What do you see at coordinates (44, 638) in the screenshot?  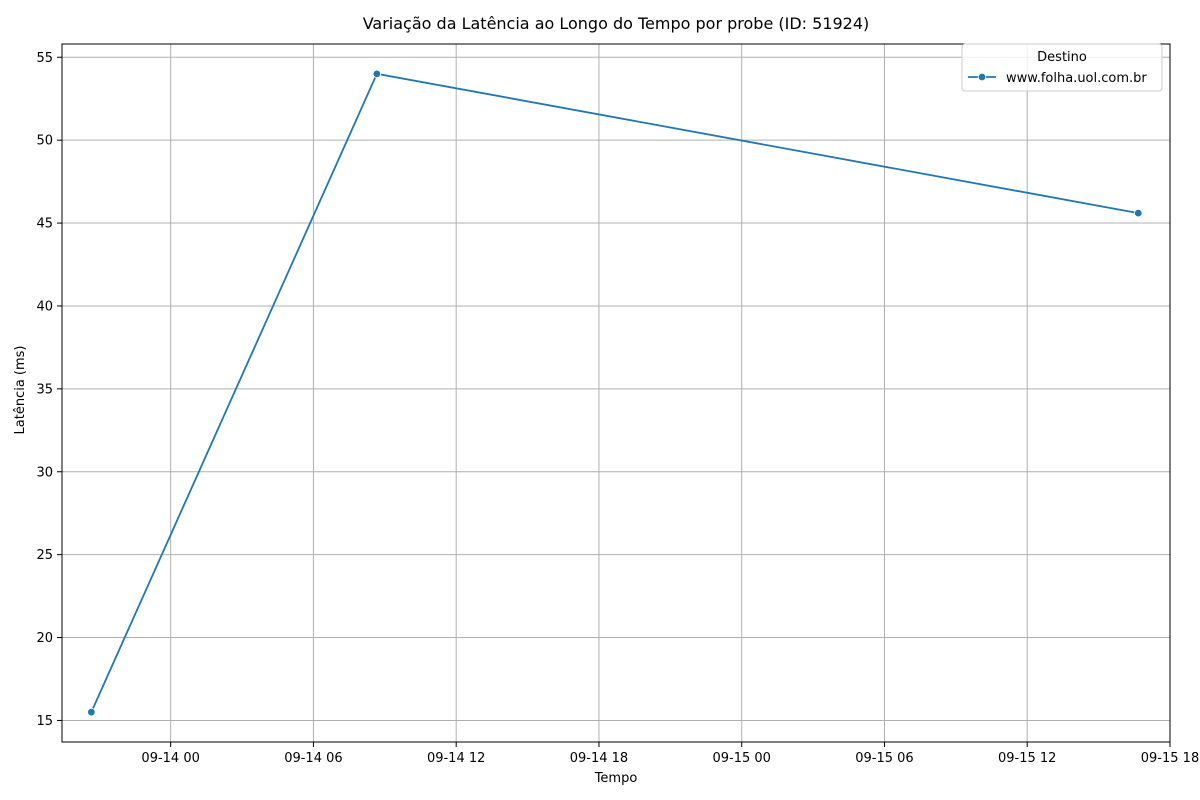 I see `y-tick-label: 20` at bounding box center [44, 638].